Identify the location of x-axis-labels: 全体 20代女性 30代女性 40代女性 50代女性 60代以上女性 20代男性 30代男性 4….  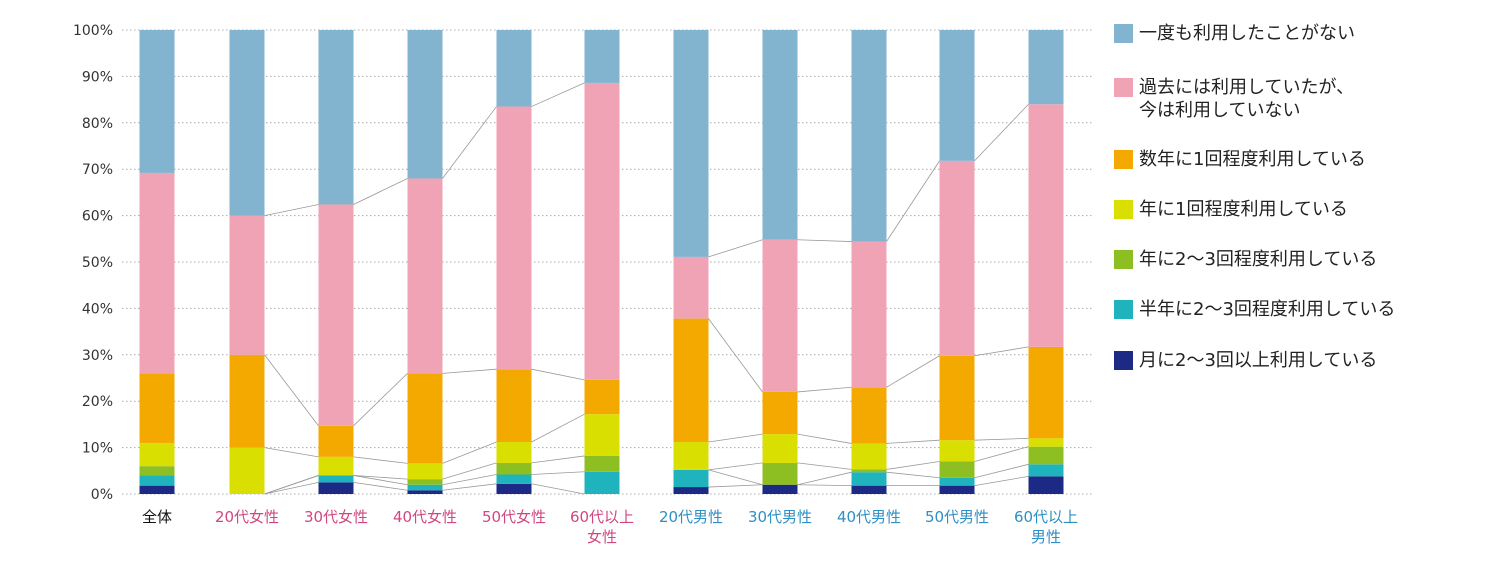
(610, 527).